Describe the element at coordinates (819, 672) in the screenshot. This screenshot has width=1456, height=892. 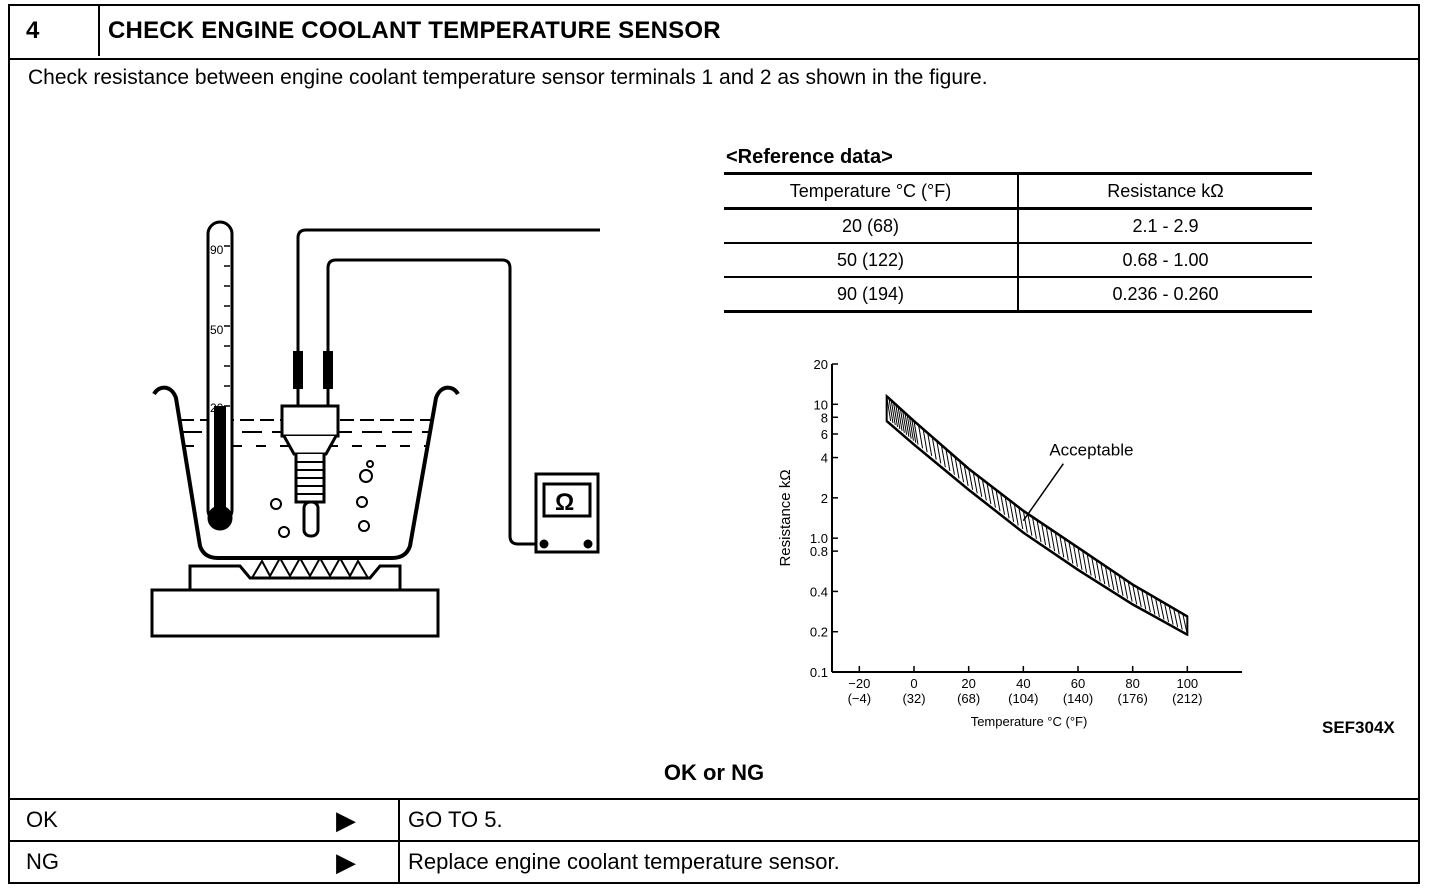
I see `y-tick-label: 0.1` at that location.